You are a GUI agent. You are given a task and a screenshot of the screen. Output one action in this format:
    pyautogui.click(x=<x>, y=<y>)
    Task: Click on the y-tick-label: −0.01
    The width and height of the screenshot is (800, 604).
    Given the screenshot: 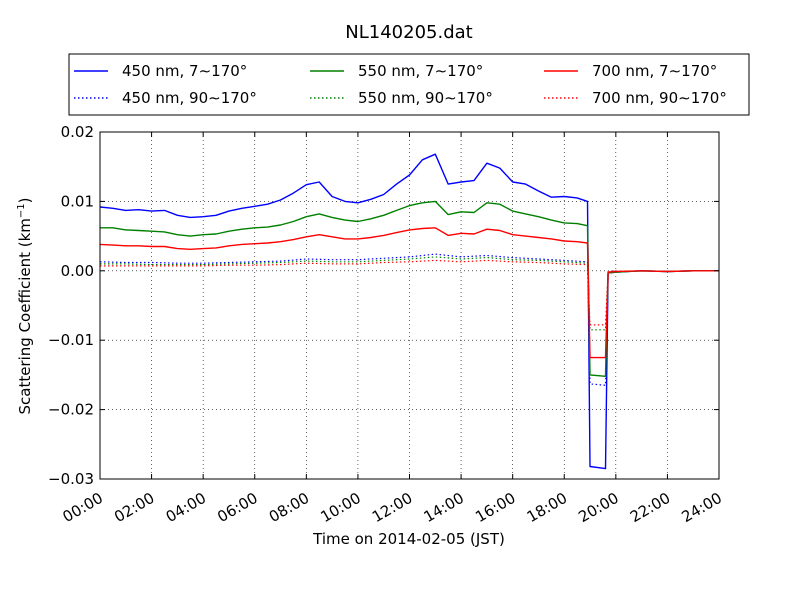 What is the action you would take?
    pyautogui.click(x=71, y=340)
    